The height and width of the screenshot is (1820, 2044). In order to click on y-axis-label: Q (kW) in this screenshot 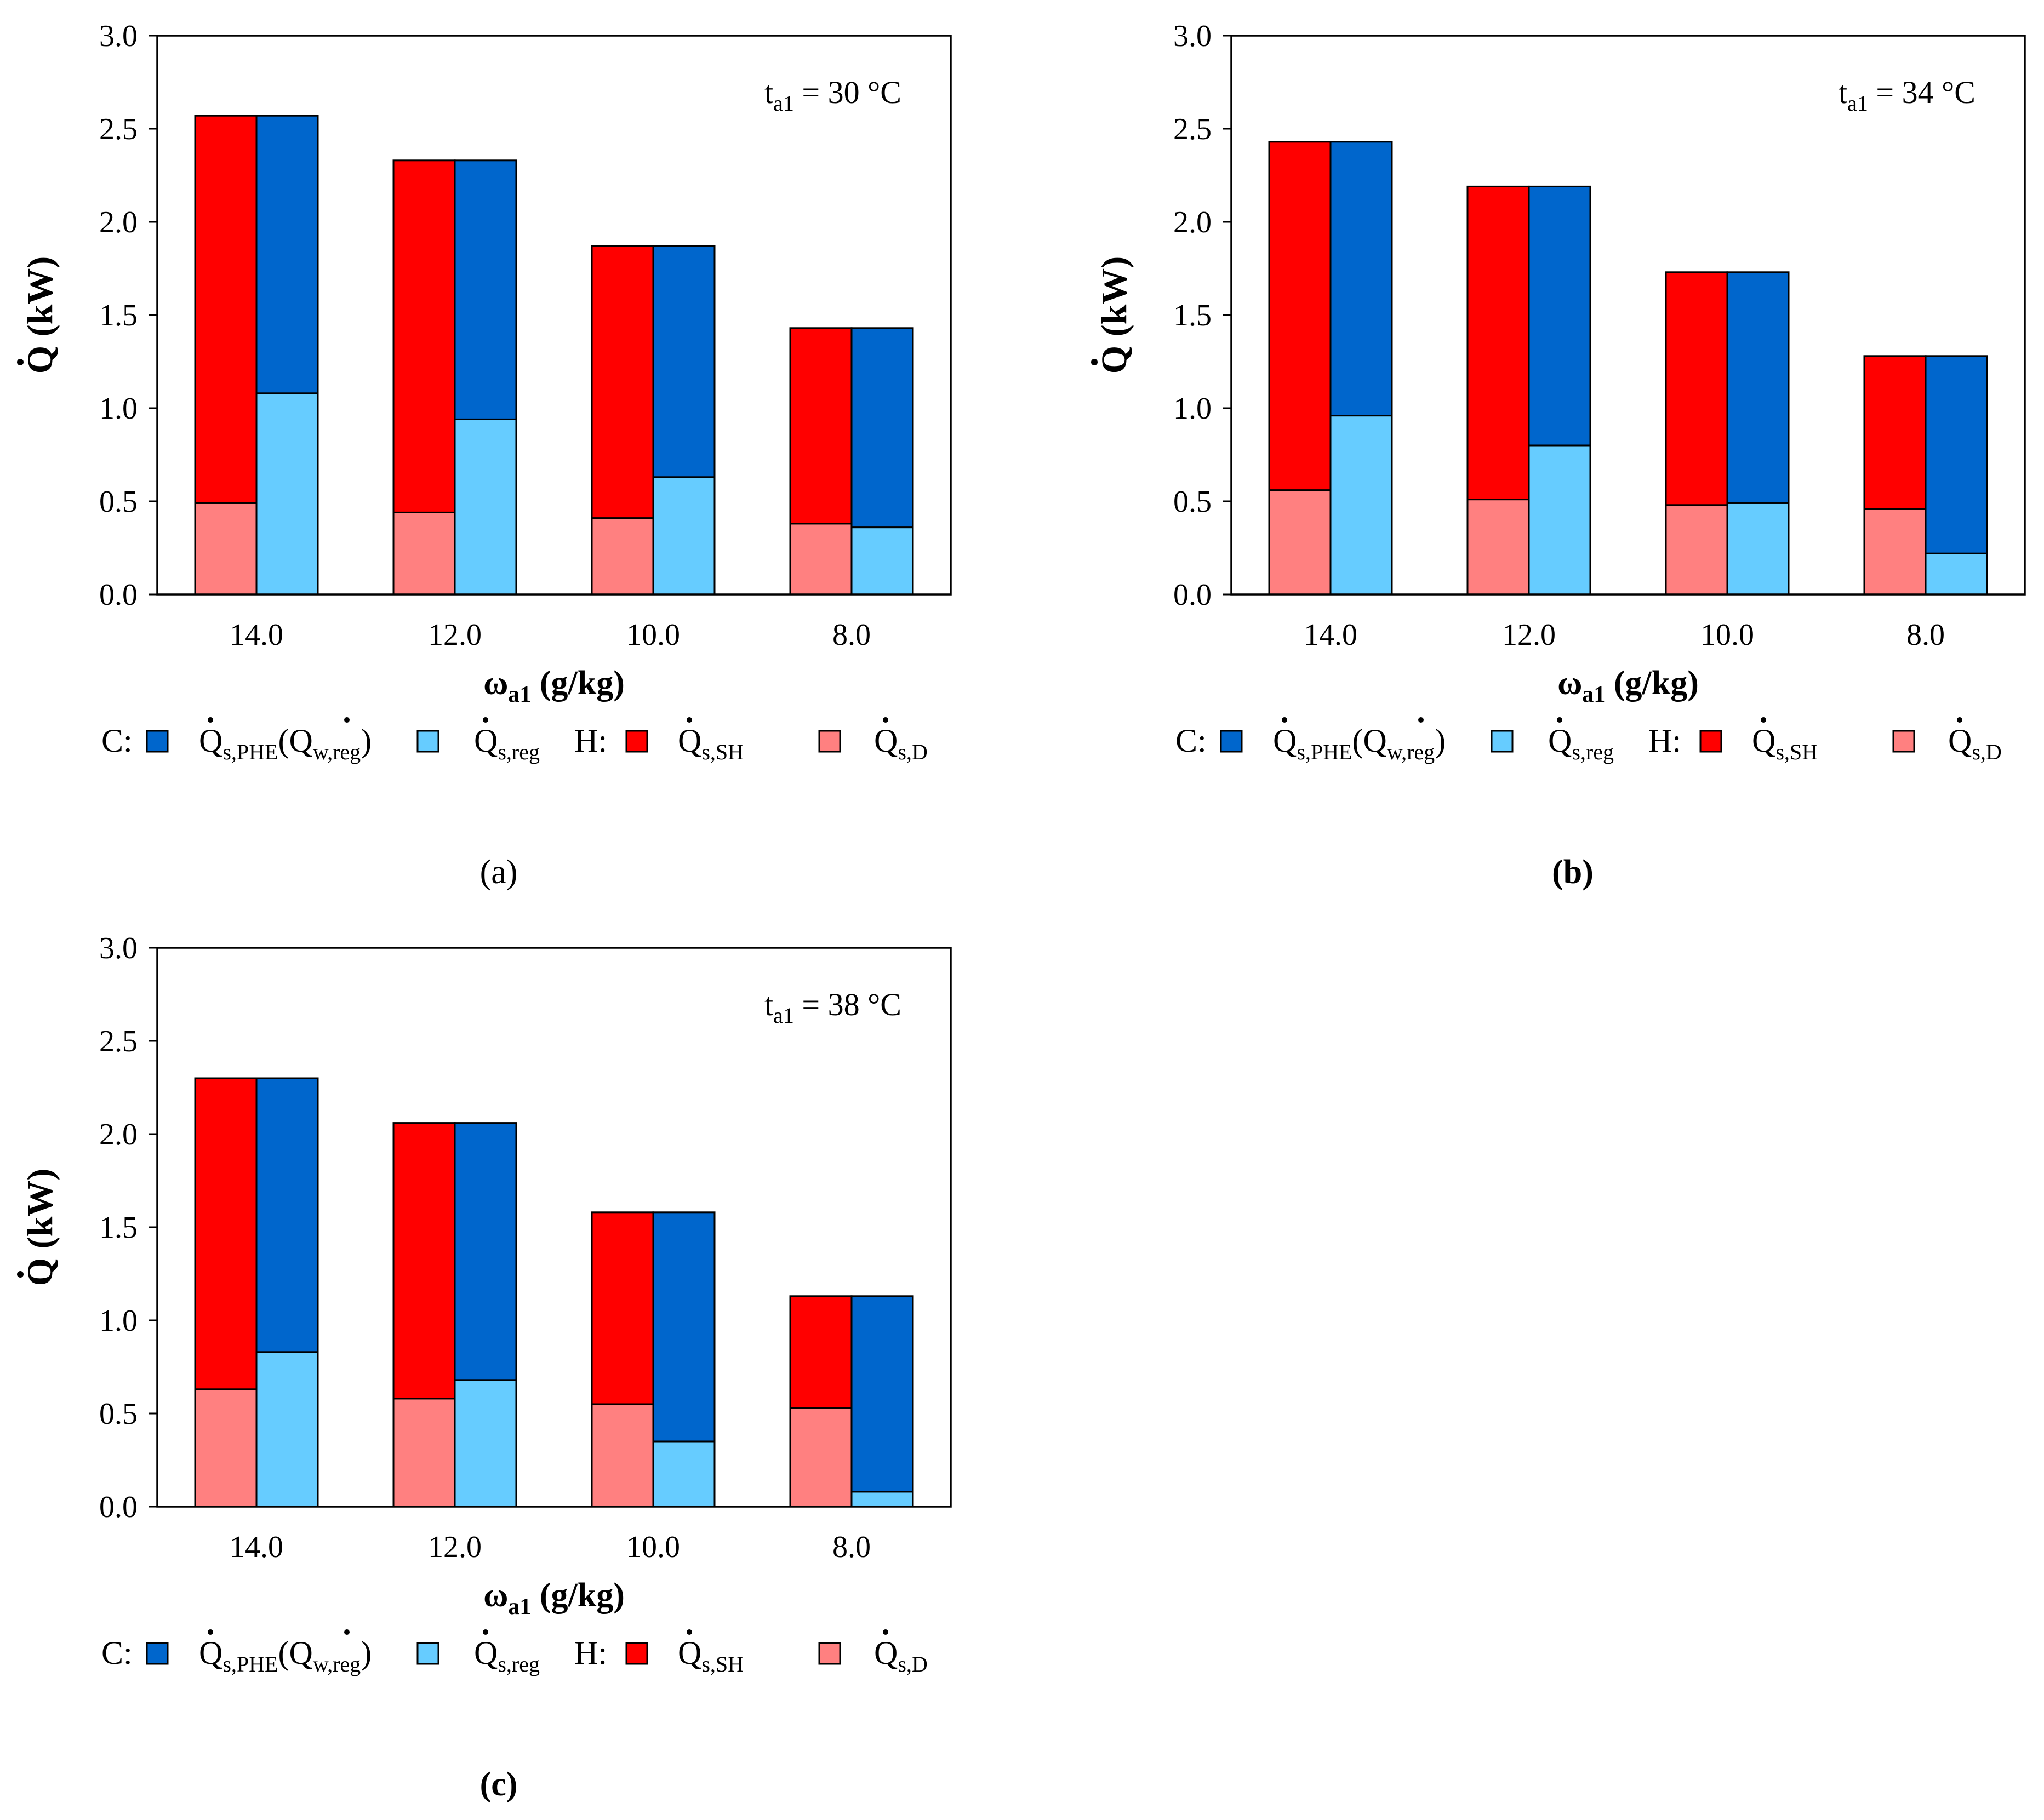, I will do `click(1112, 315)`.